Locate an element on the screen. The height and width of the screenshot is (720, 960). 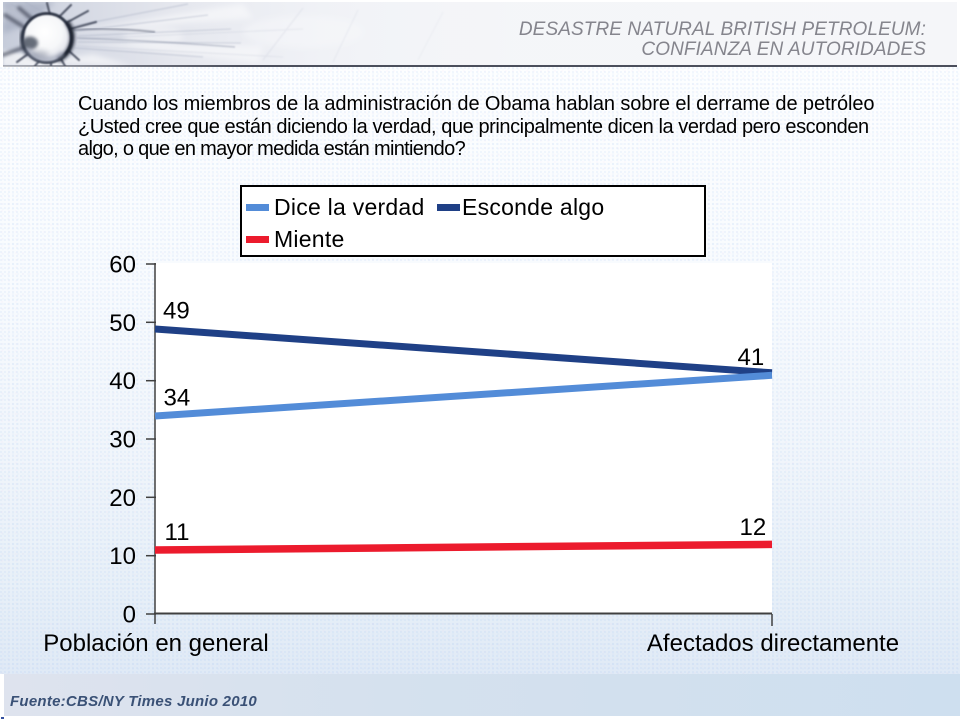
svg-text: 20 is located at coordinates (122, 498).